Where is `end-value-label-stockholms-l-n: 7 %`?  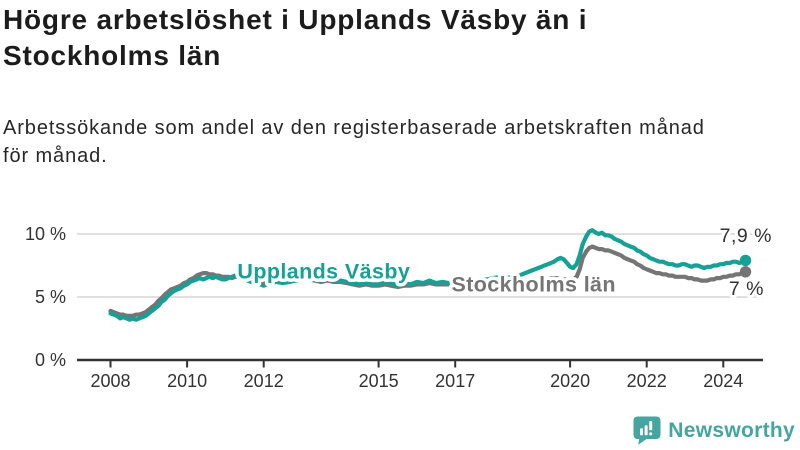 end-value-label-stockholms-l-n: 7 % is located at coordinates (746, 289).